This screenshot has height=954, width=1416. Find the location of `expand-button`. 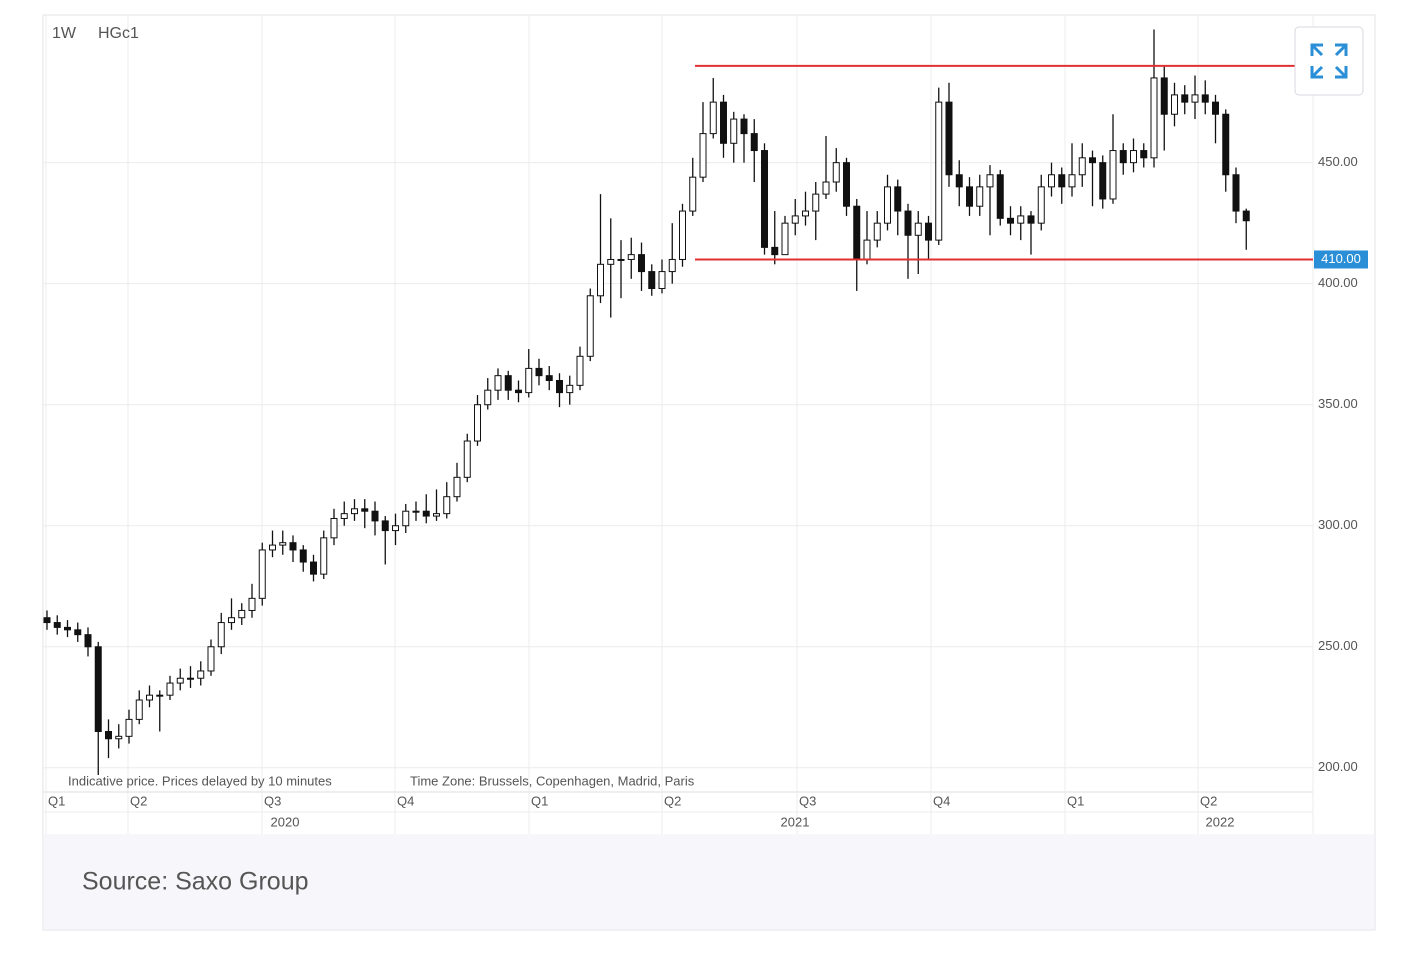

expand-button is located at coordinates (1329, 61).